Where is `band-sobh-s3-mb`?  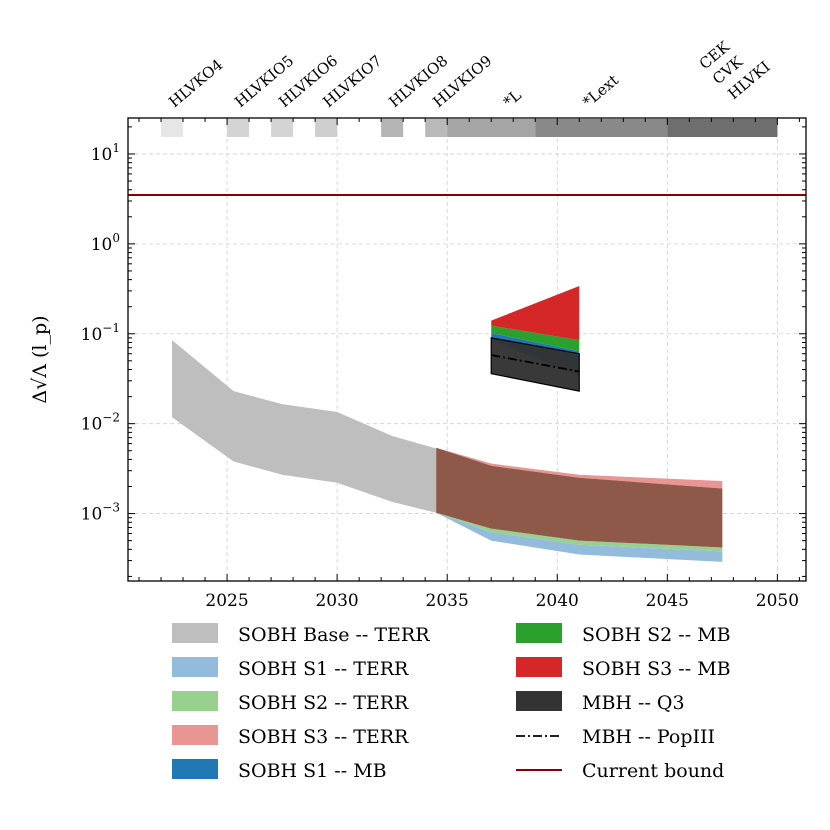 band-sobh-s3-mb is located at coordinates (535, 313).